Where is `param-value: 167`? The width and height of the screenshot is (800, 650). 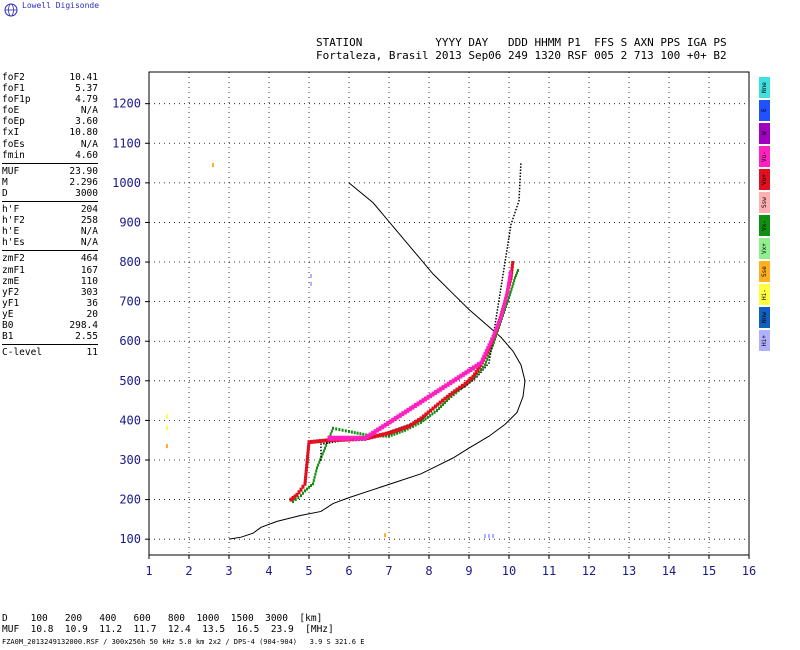
param-value: 167 is located at coordinates (89, 270).